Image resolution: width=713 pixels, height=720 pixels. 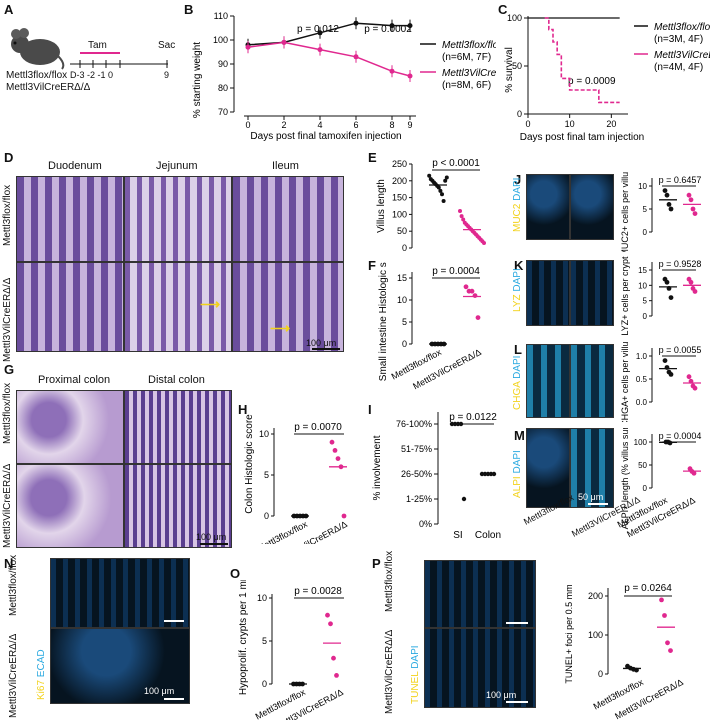 What do you see at coordinates (527, 124) in the screenshot?
I see `xtick-label: 0` at bounding box center [527, 124].